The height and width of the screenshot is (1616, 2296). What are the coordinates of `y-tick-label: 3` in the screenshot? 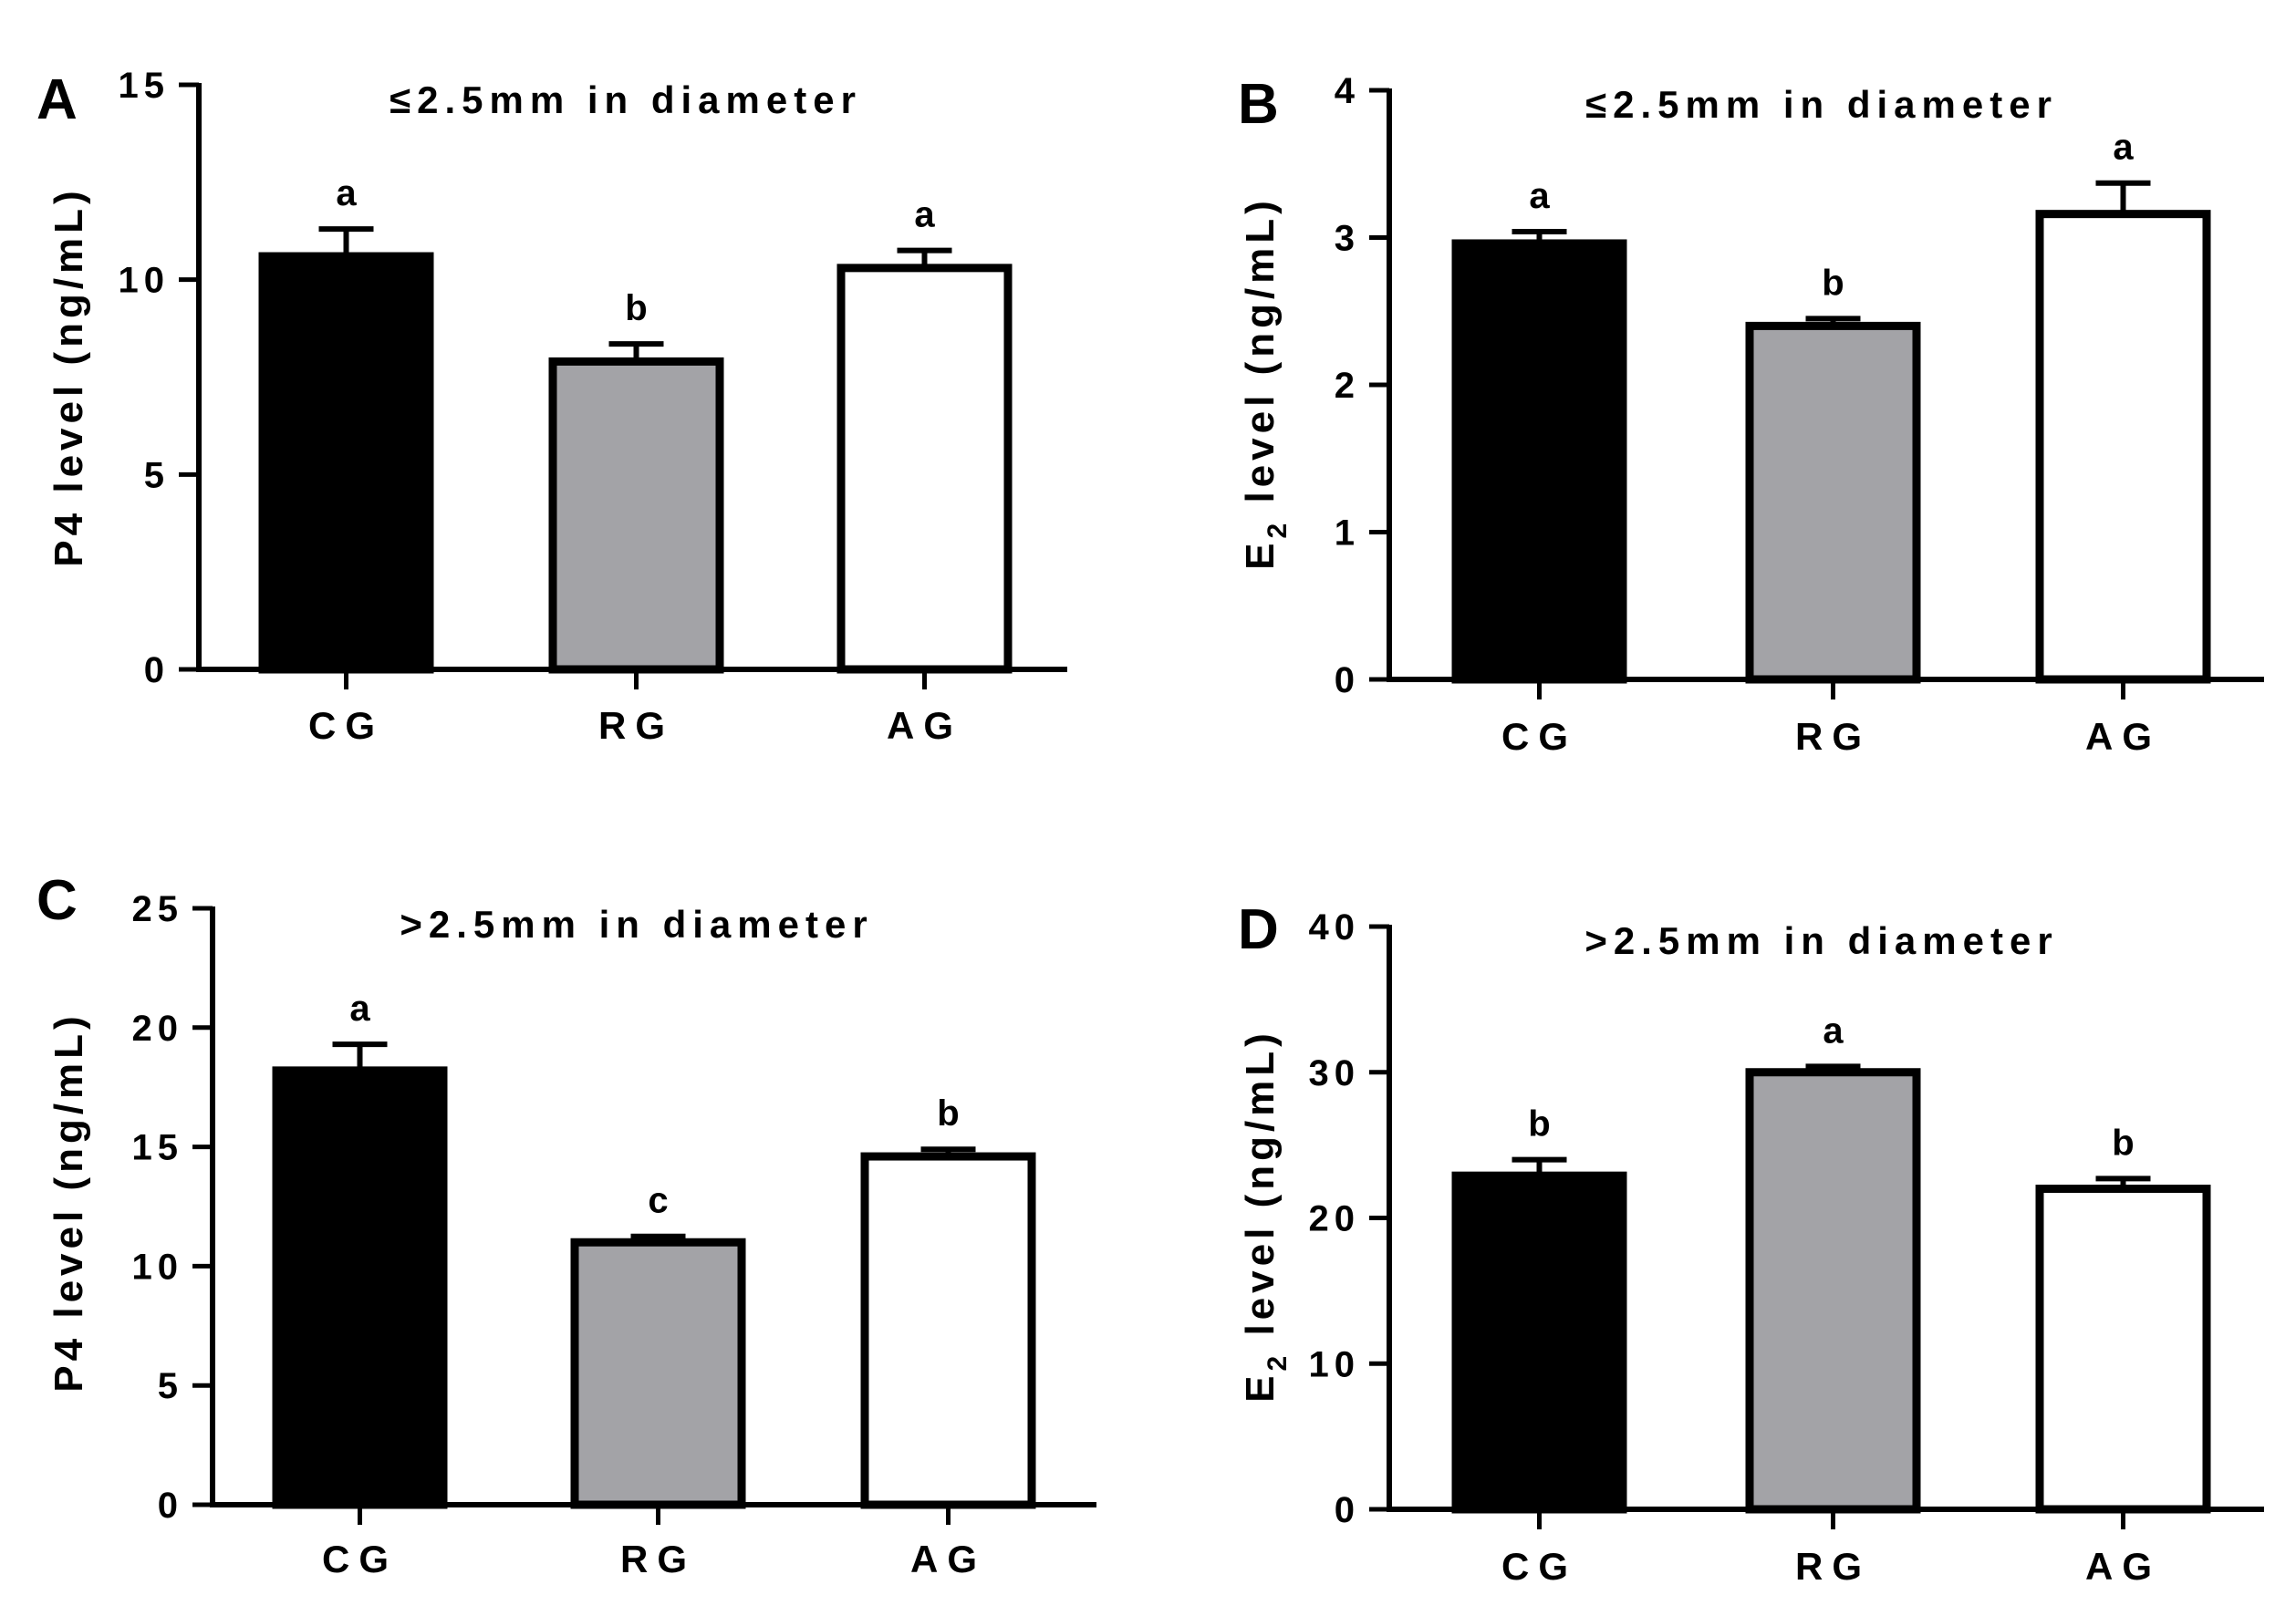 It's located at (1347, 239).